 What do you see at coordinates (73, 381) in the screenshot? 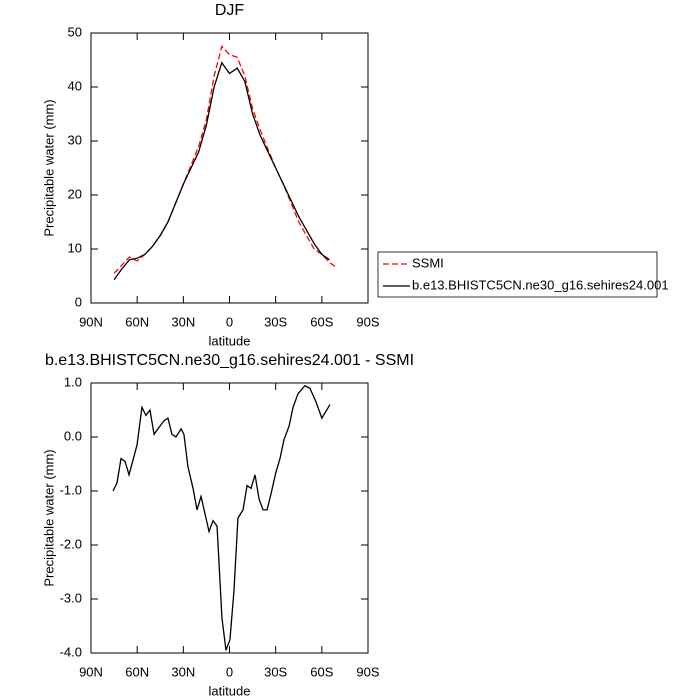
I see `y-tick-label: 1.0` at bounding box center [73, 381].